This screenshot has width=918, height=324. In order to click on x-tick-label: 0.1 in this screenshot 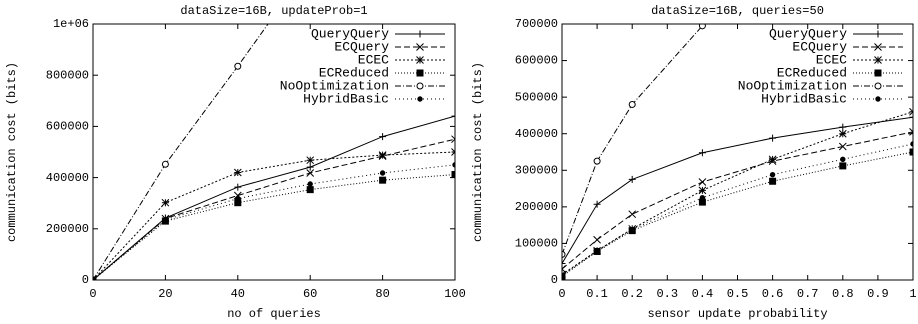, I will do `click(597, 294)`.